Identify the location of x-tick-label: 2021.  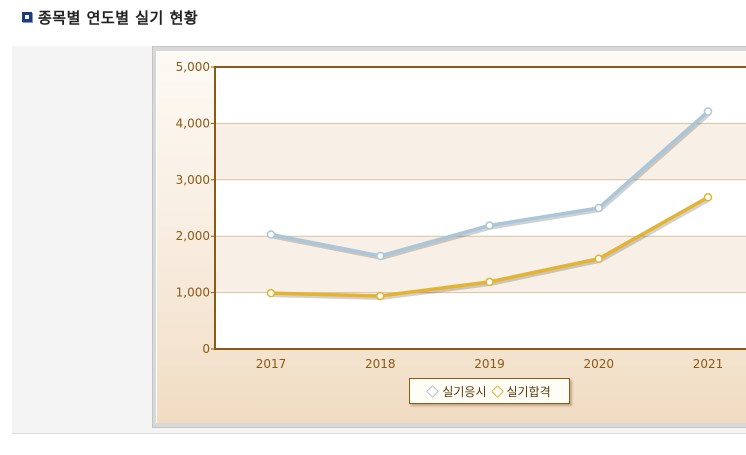
(708, 364).